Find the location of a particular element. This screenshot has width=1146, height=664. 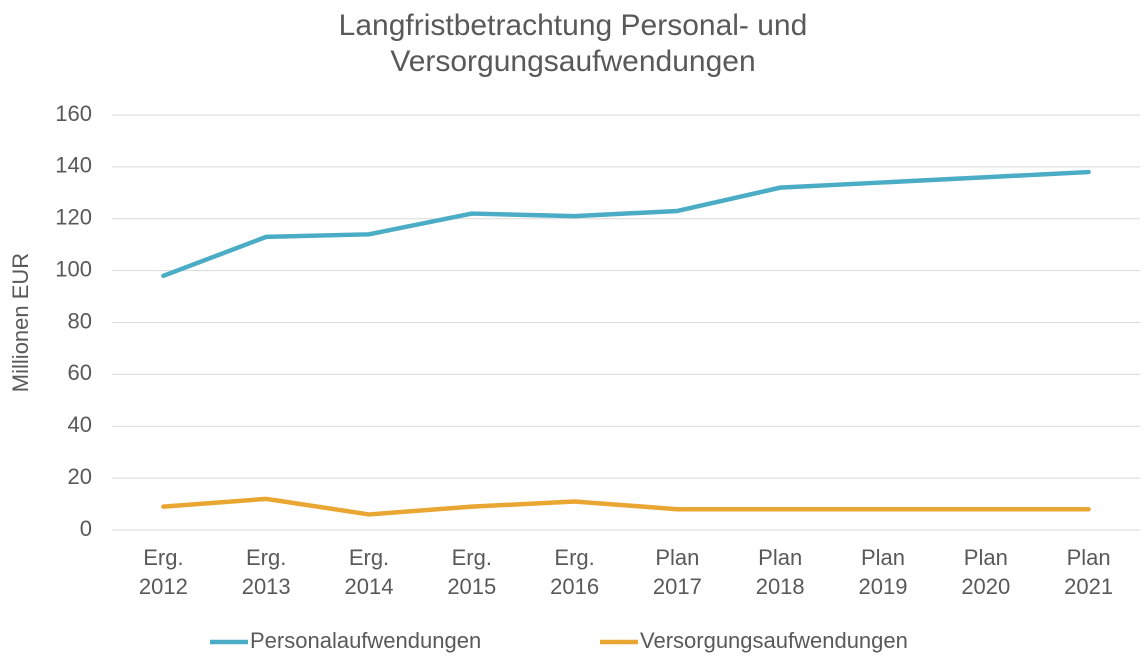

x-tick-label: Plan 2018 is located at coordinates (780, 572).